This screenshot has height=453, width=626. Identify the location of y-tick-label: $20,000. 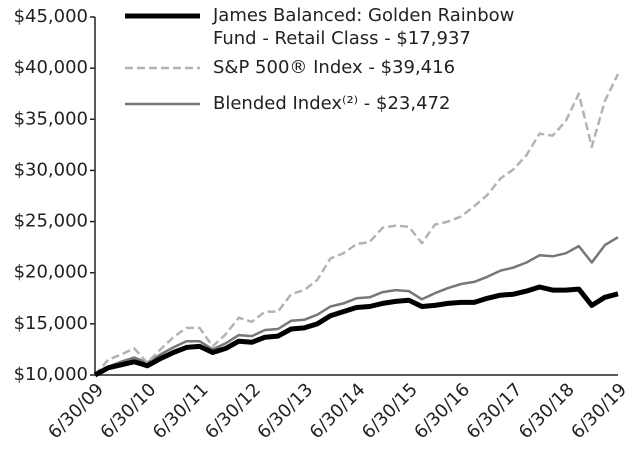
(51, 272).